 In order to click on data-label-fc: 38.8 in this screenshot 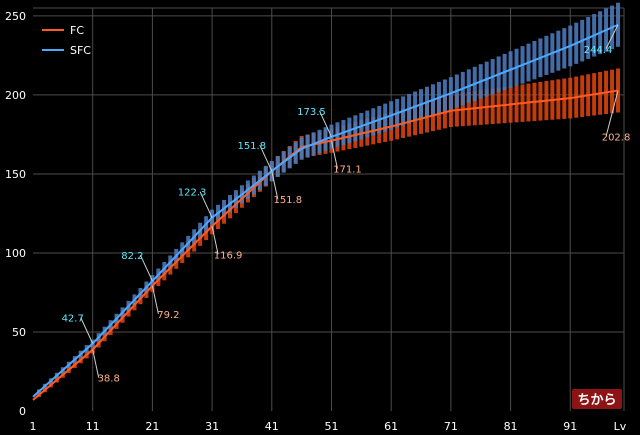, I will do `click(109, 379)`.